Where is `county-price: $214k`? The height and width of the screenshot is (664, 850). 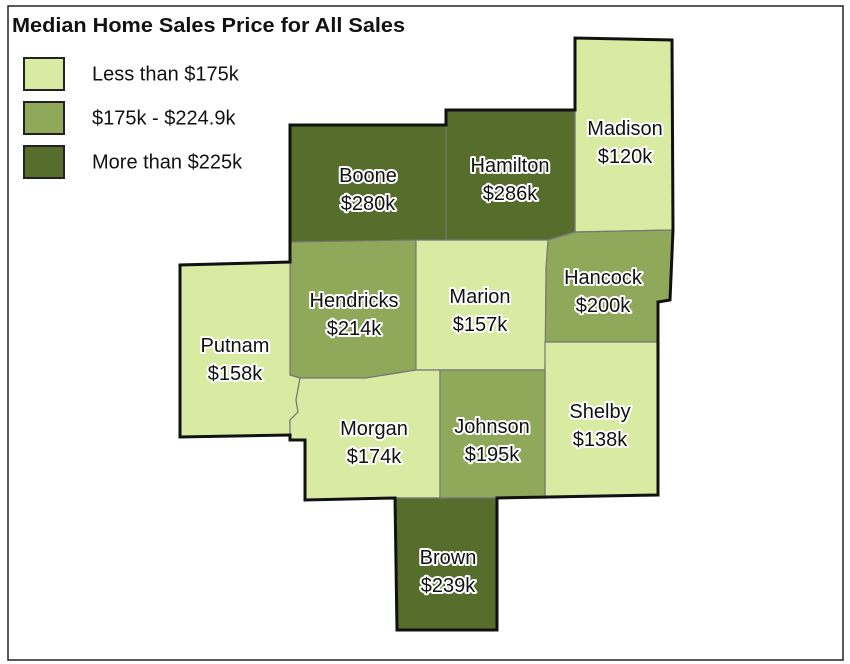
county-price: $214k is located at coordinates (354, 329).